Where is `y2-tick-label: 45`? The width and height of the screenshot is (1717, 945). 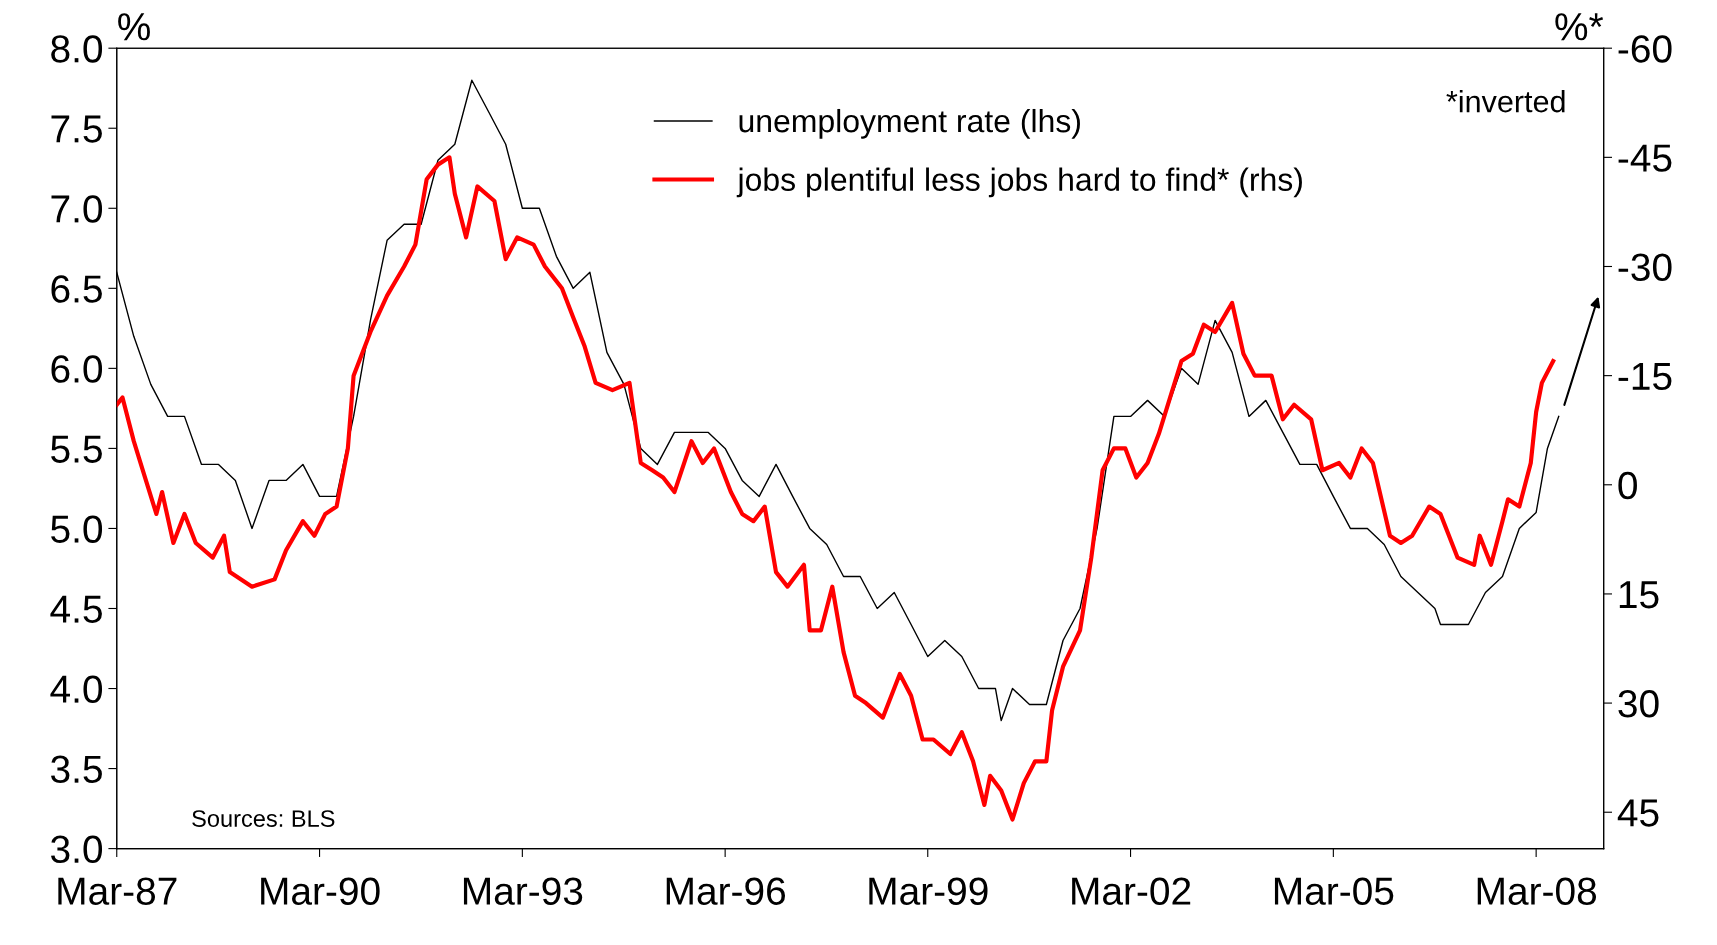 y2-tick-label: 45 is located at coordinates (1638, 813).